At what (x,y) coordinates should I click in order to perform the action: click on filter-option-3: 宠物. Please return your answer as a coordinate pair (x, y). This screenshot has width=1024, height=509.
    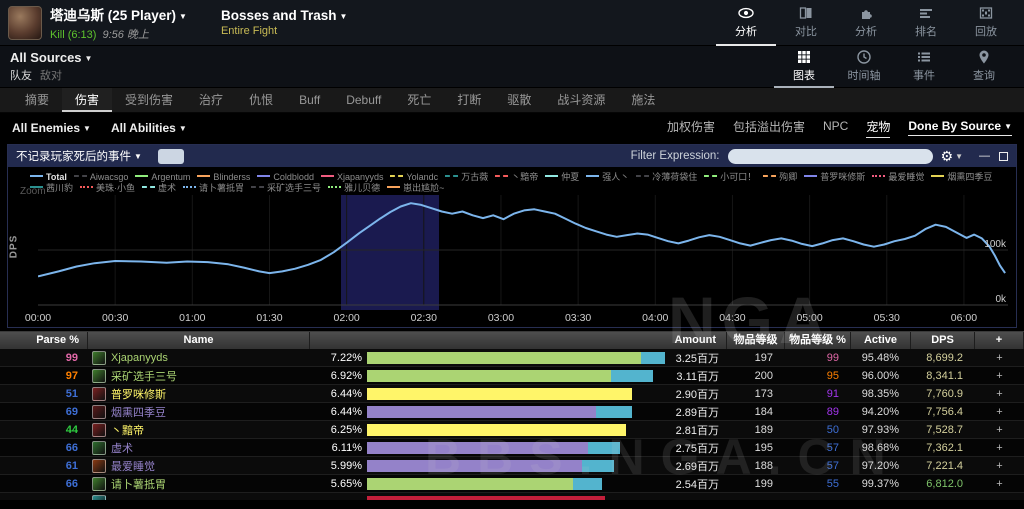
    Looking at the image, I should click on (878, 128).